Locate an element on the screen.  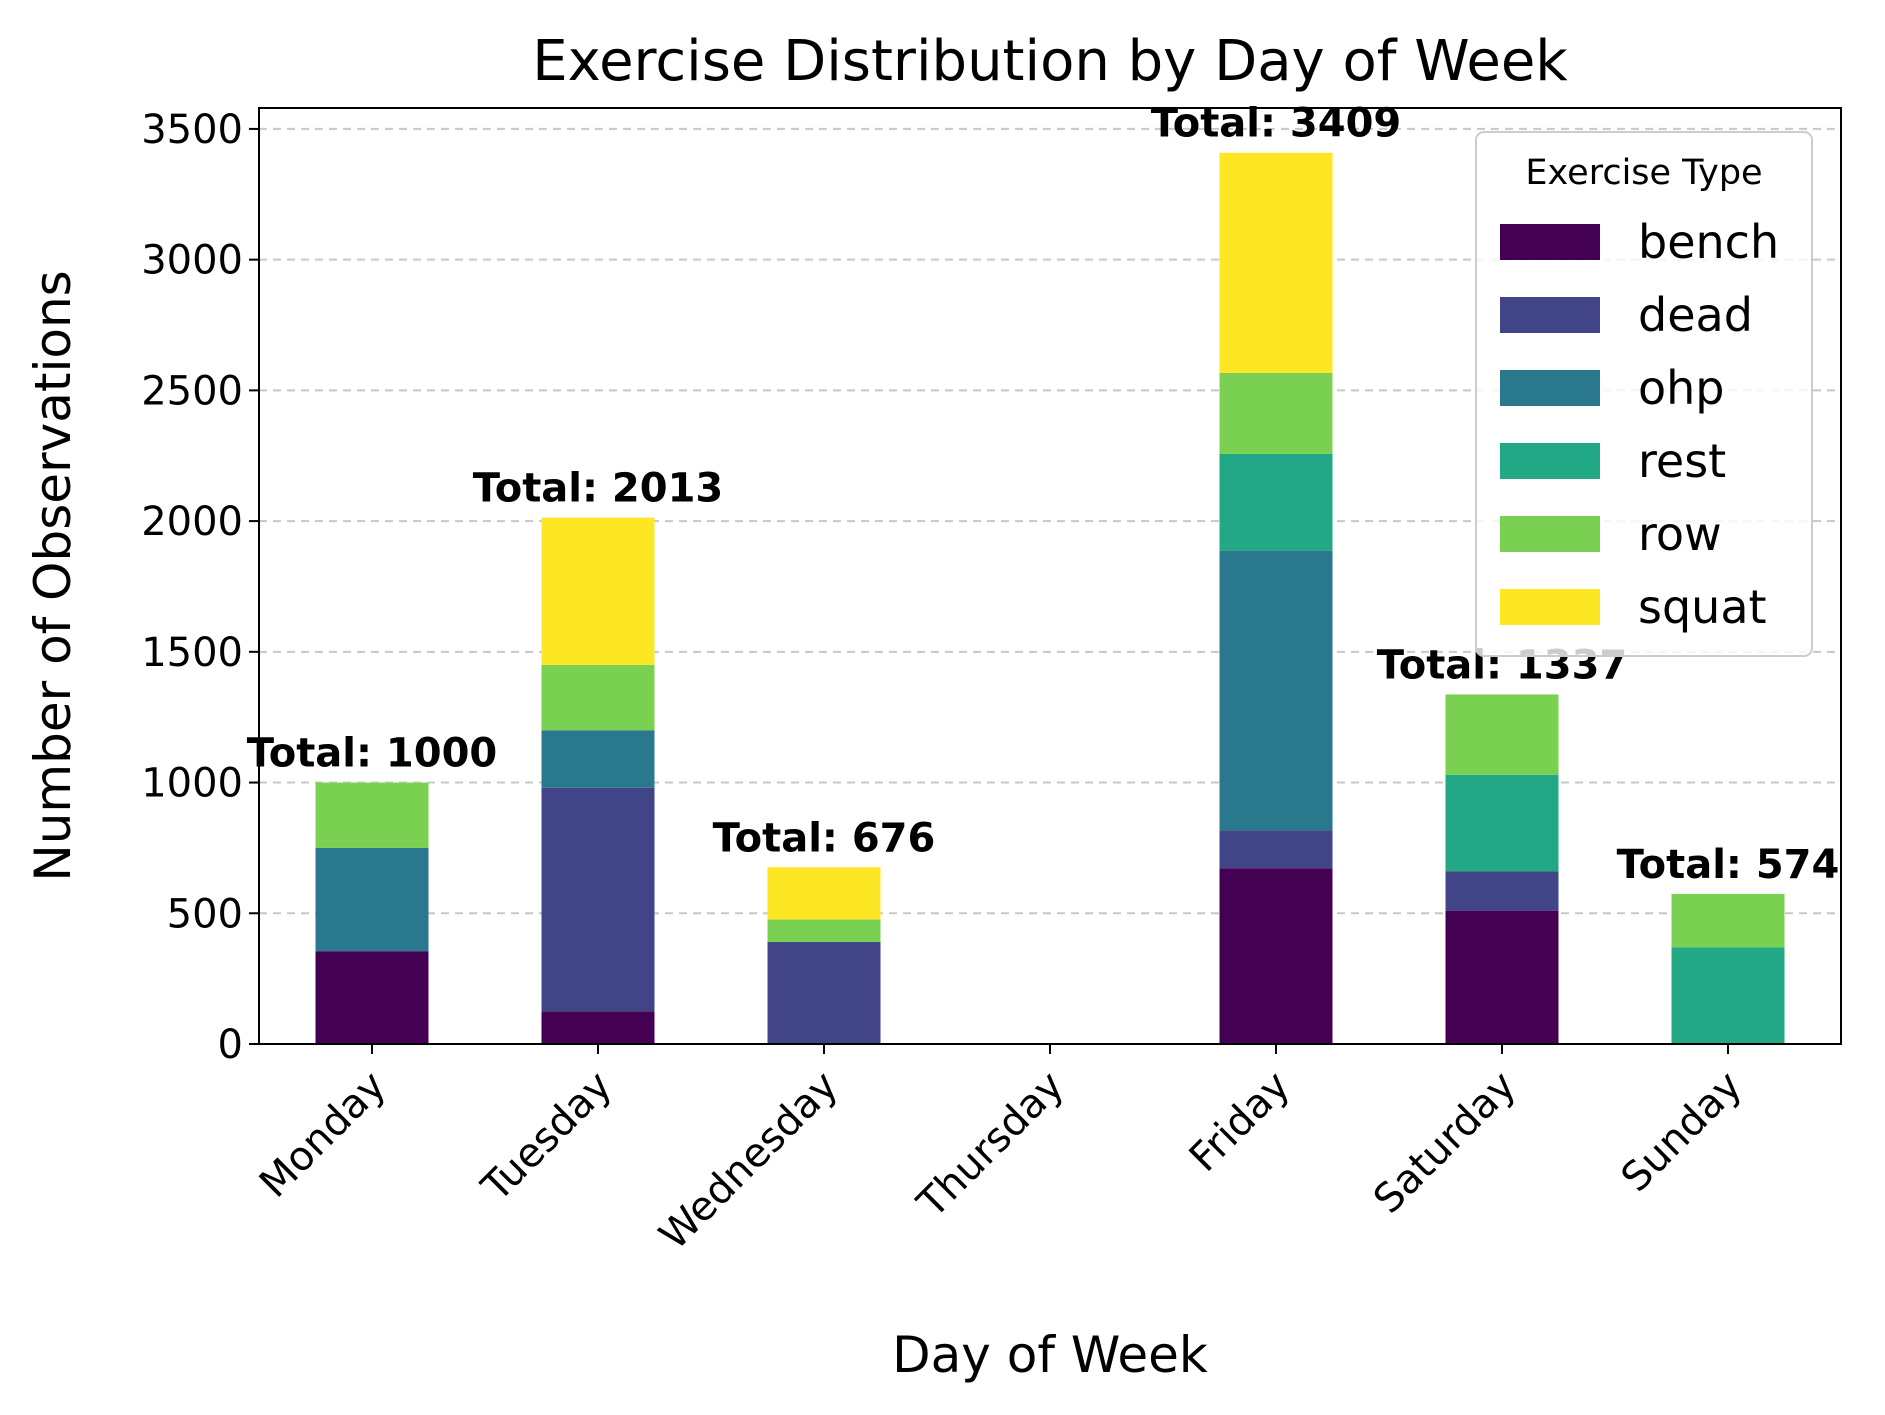
legend-label-rest: rest is located at coordinates (1682, 461).